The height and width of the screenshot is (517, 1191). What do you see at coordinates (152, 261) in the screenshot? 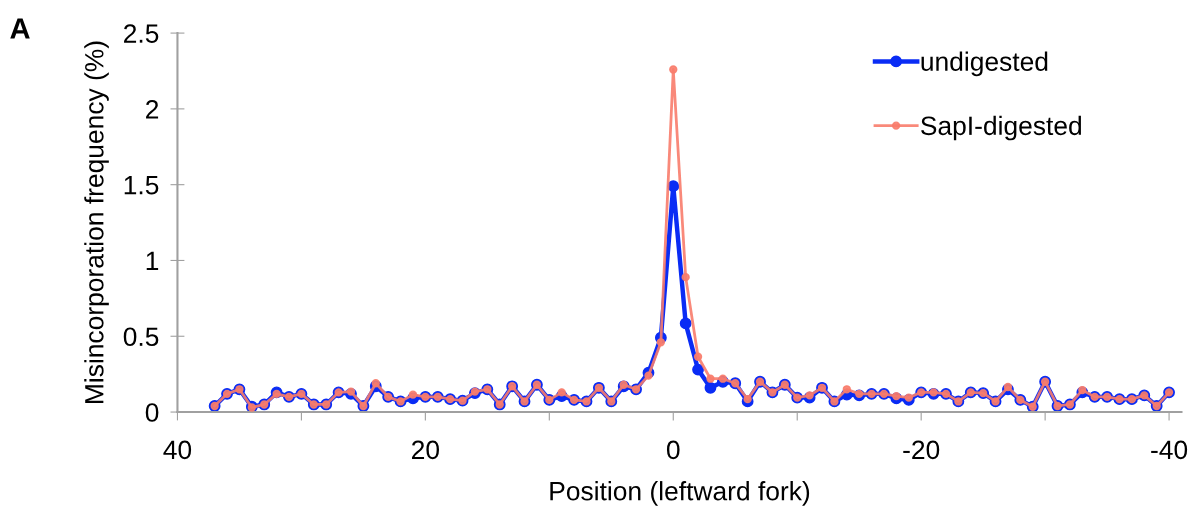
I see `y-tick-label: 1` at bounding box center [152, 261].